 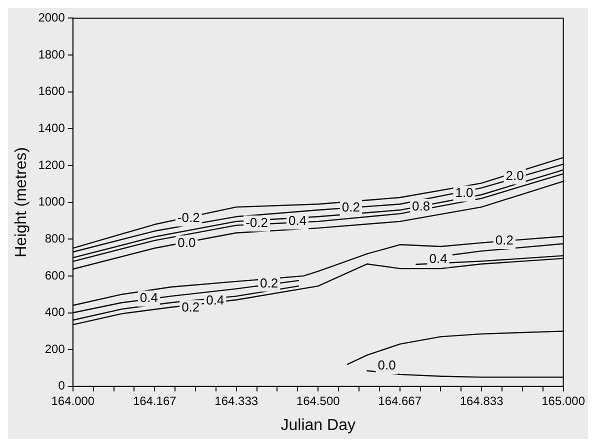 I want to click on x-tick-label: 165.000, so click(x=564, y=401).